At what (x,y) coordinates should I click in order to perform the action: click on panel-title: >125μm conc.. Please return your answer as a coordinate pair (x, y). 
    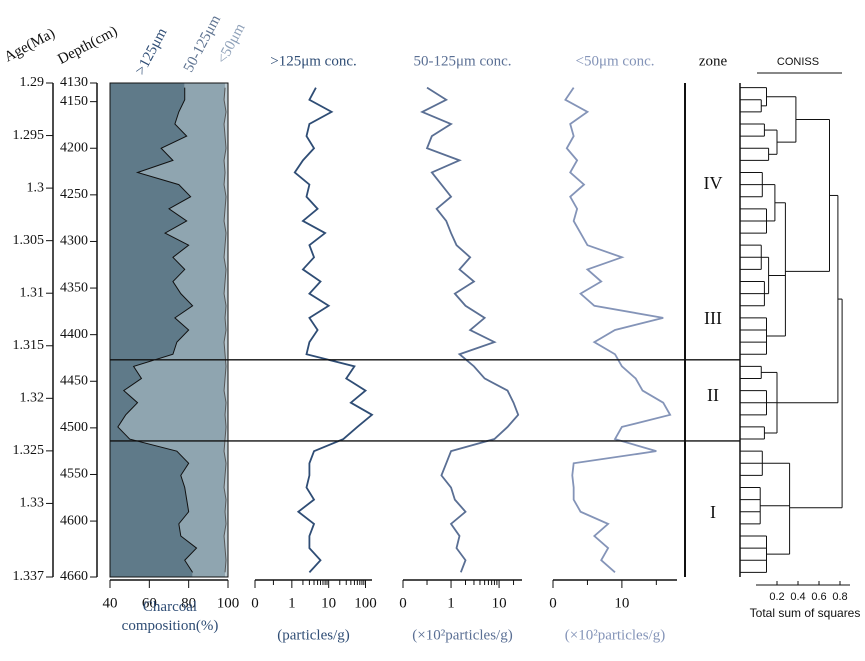
    Looking at the image, I should click on (313, 61).